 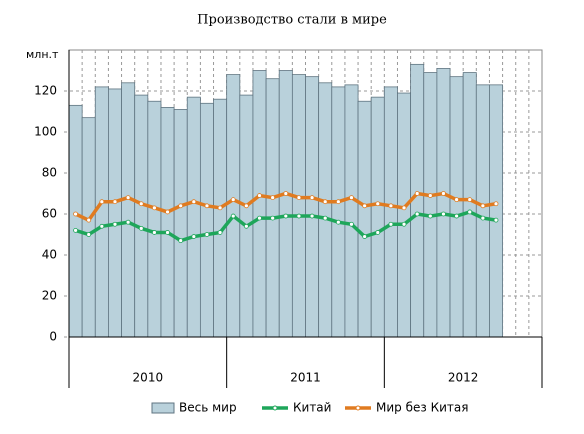 What do you see at coordinates (49, 255) in the screenshot?
I see `y-tick-label: 40` at bounding box center [49, 255].